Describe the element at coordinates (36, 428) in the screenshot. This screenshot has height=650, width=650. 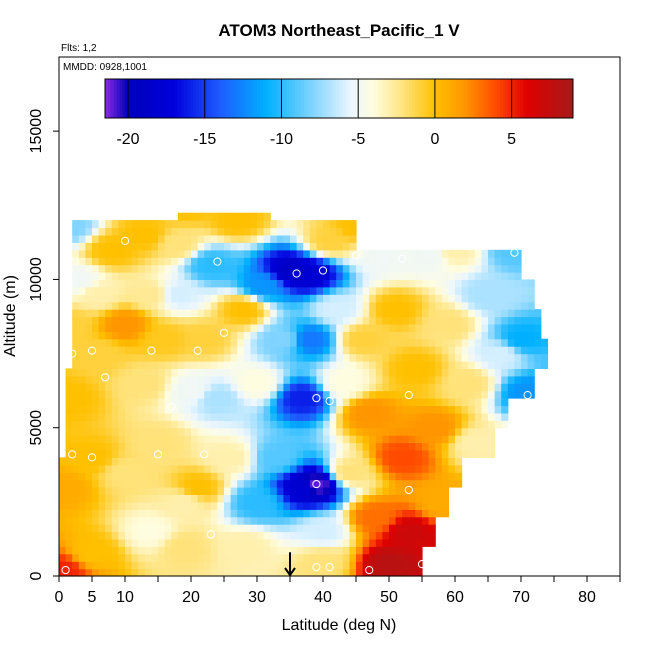
I see `y-tick-label: 5000` at that location.